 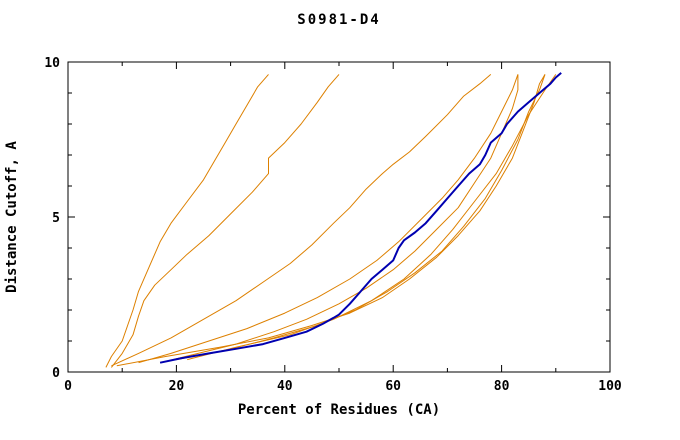 What do you see at coordinates (56, 373) in the screenshot?
I see `y-tick-label: 0` at bounding box center [56, 373].